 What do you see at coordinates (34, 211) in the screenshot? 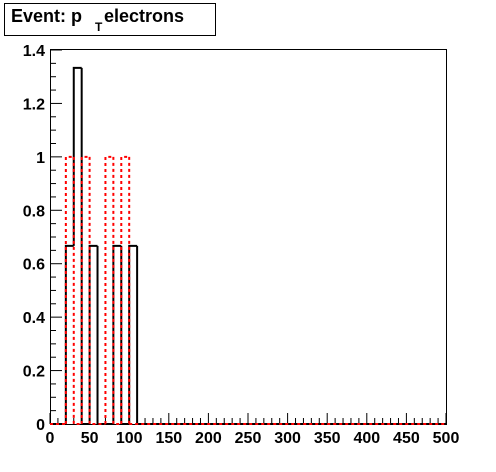
I see `y-tick-label: 0.8` at bounding box center [34, 211].